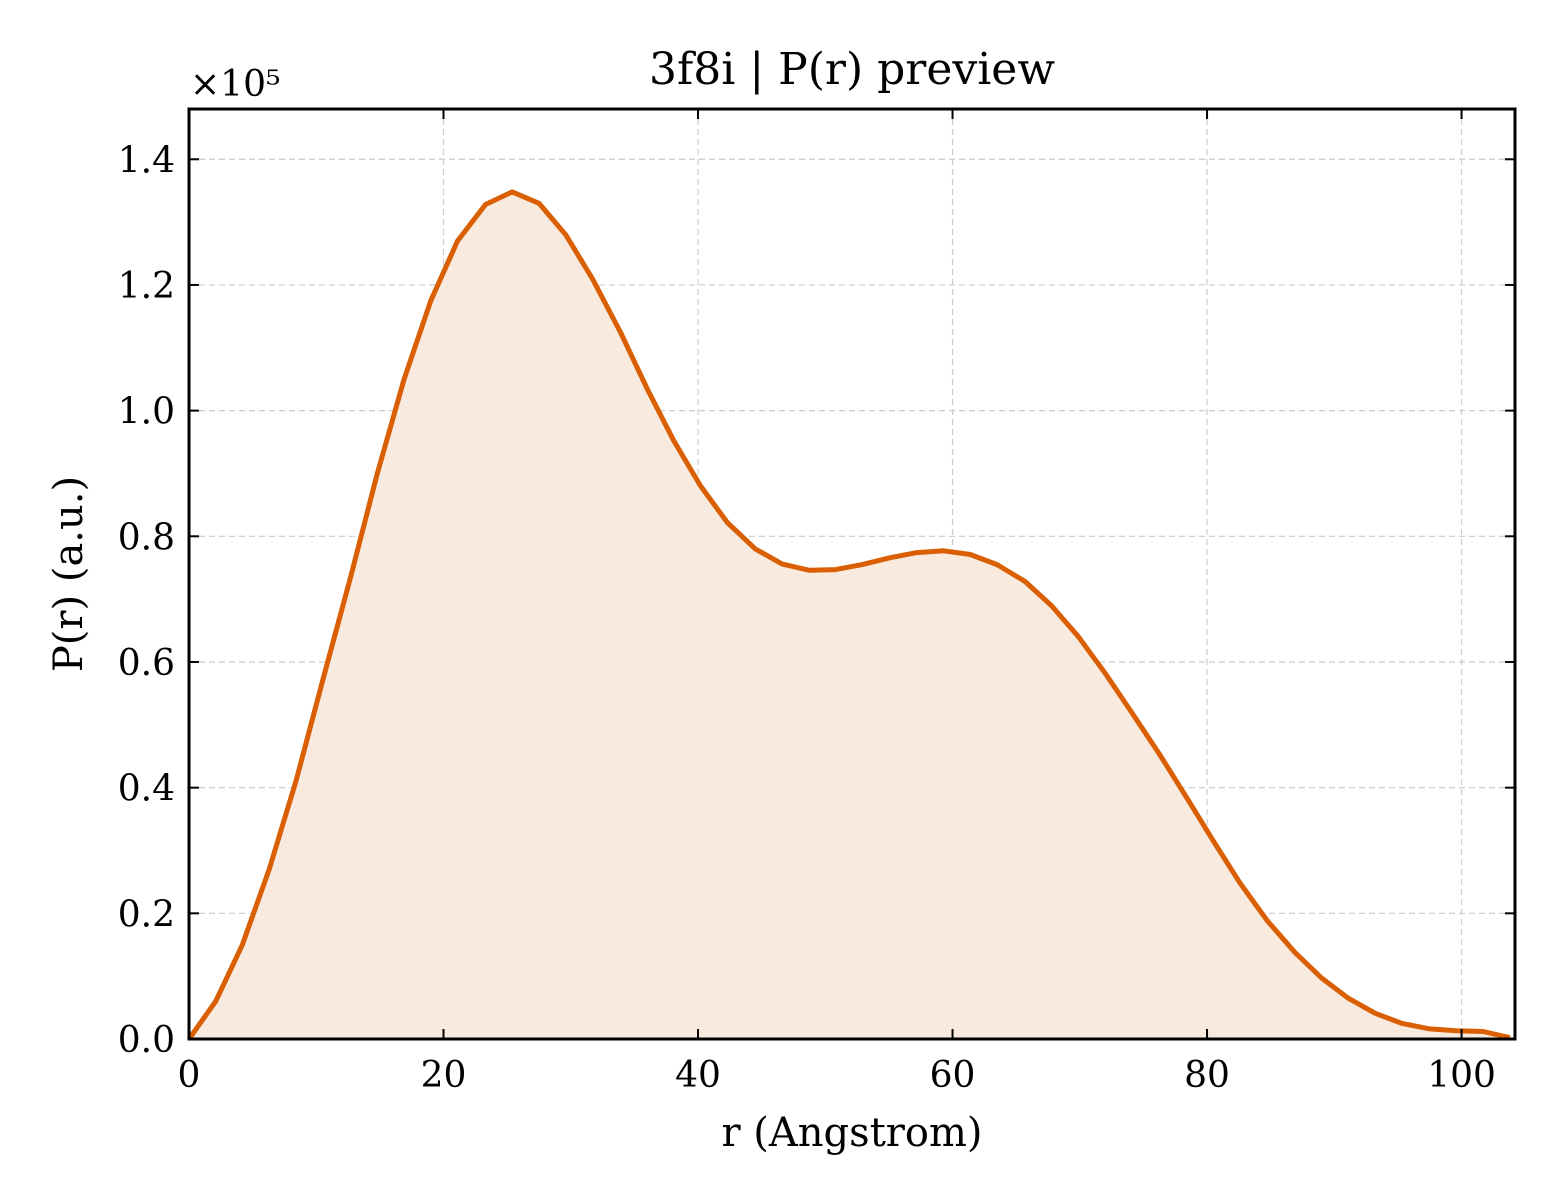 This screenshot has height=1200, width=1560. Describe the element at coordinates (953, 1075) in the screenshot. I see `x-tick-label: 60` at that location.